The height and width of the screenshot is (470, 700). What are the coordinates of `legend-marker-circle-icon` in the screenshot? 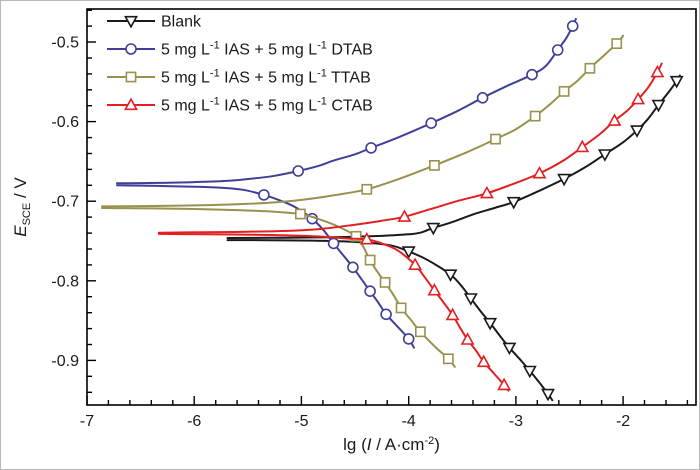 It's located at (131, 49).